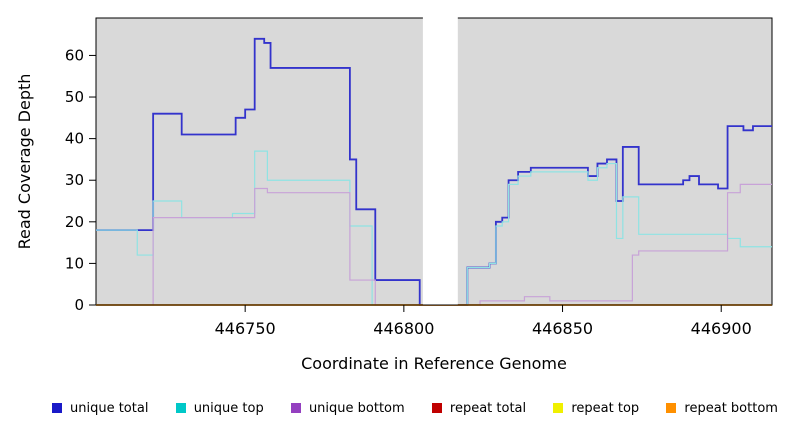 The height and width of the screenshot is (432, 792). I want to click on legend-item-repeat-top: repeat top, so click(596, 408).